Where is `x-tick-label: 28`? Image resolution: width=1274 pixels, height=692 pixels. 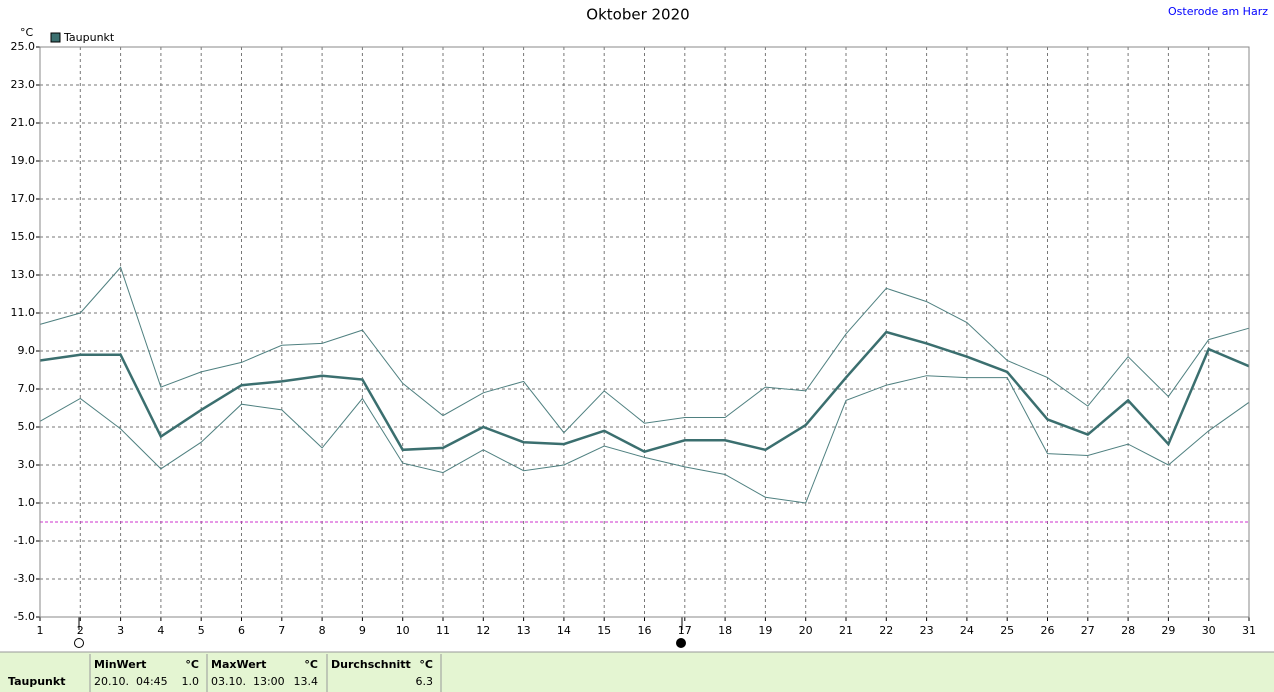 x-tick-label: 28 is located at coordinates (1128, 630).